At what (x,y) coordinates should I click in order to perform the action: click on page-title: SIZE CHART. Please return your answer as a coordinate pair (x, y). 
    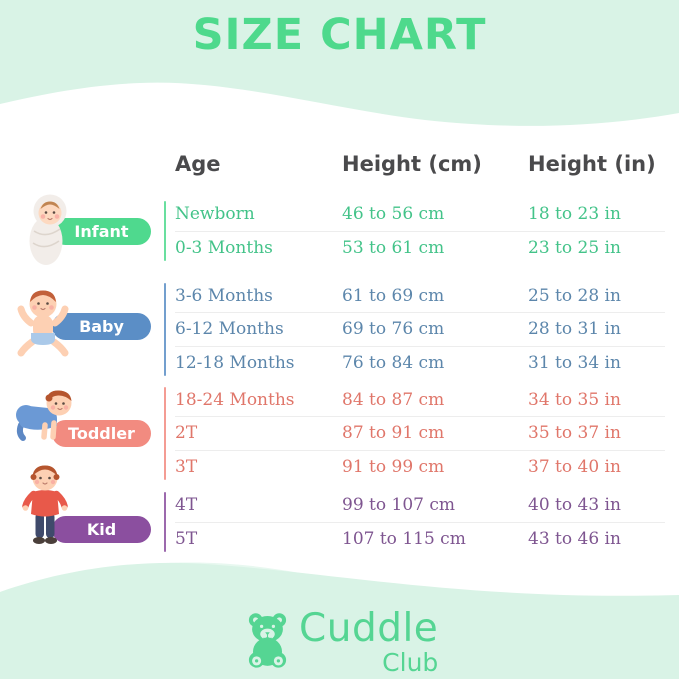
    Looking at the image, I should click on (339, 35).